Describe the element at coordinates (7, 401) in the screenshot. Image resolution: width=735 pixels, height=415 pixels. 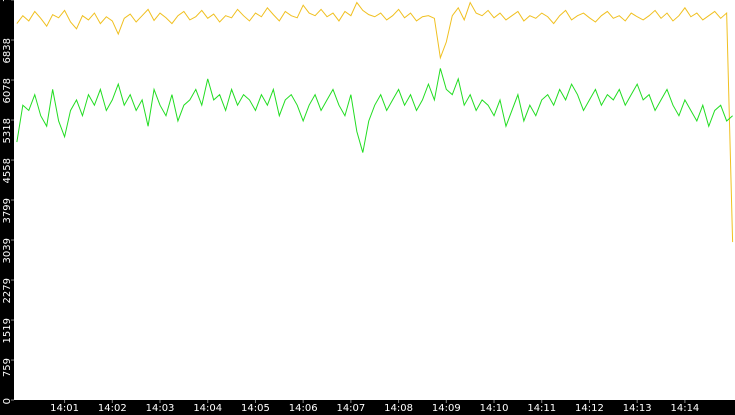
I see `y-tick-label: 0` at that location.